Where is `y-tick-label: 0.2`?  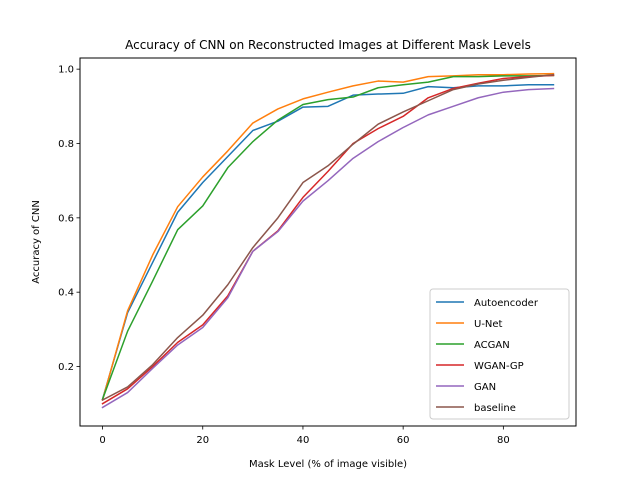
y-tick-label: 0.2 is located at coordinates (66, 367).